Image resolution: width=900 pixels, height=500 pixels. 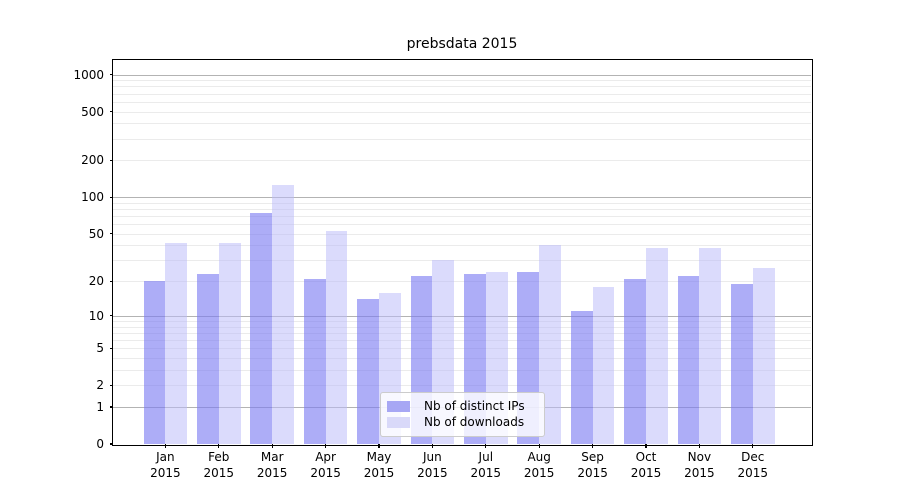 I want to click on bar-ips-jan, so click(x=154, y=362).